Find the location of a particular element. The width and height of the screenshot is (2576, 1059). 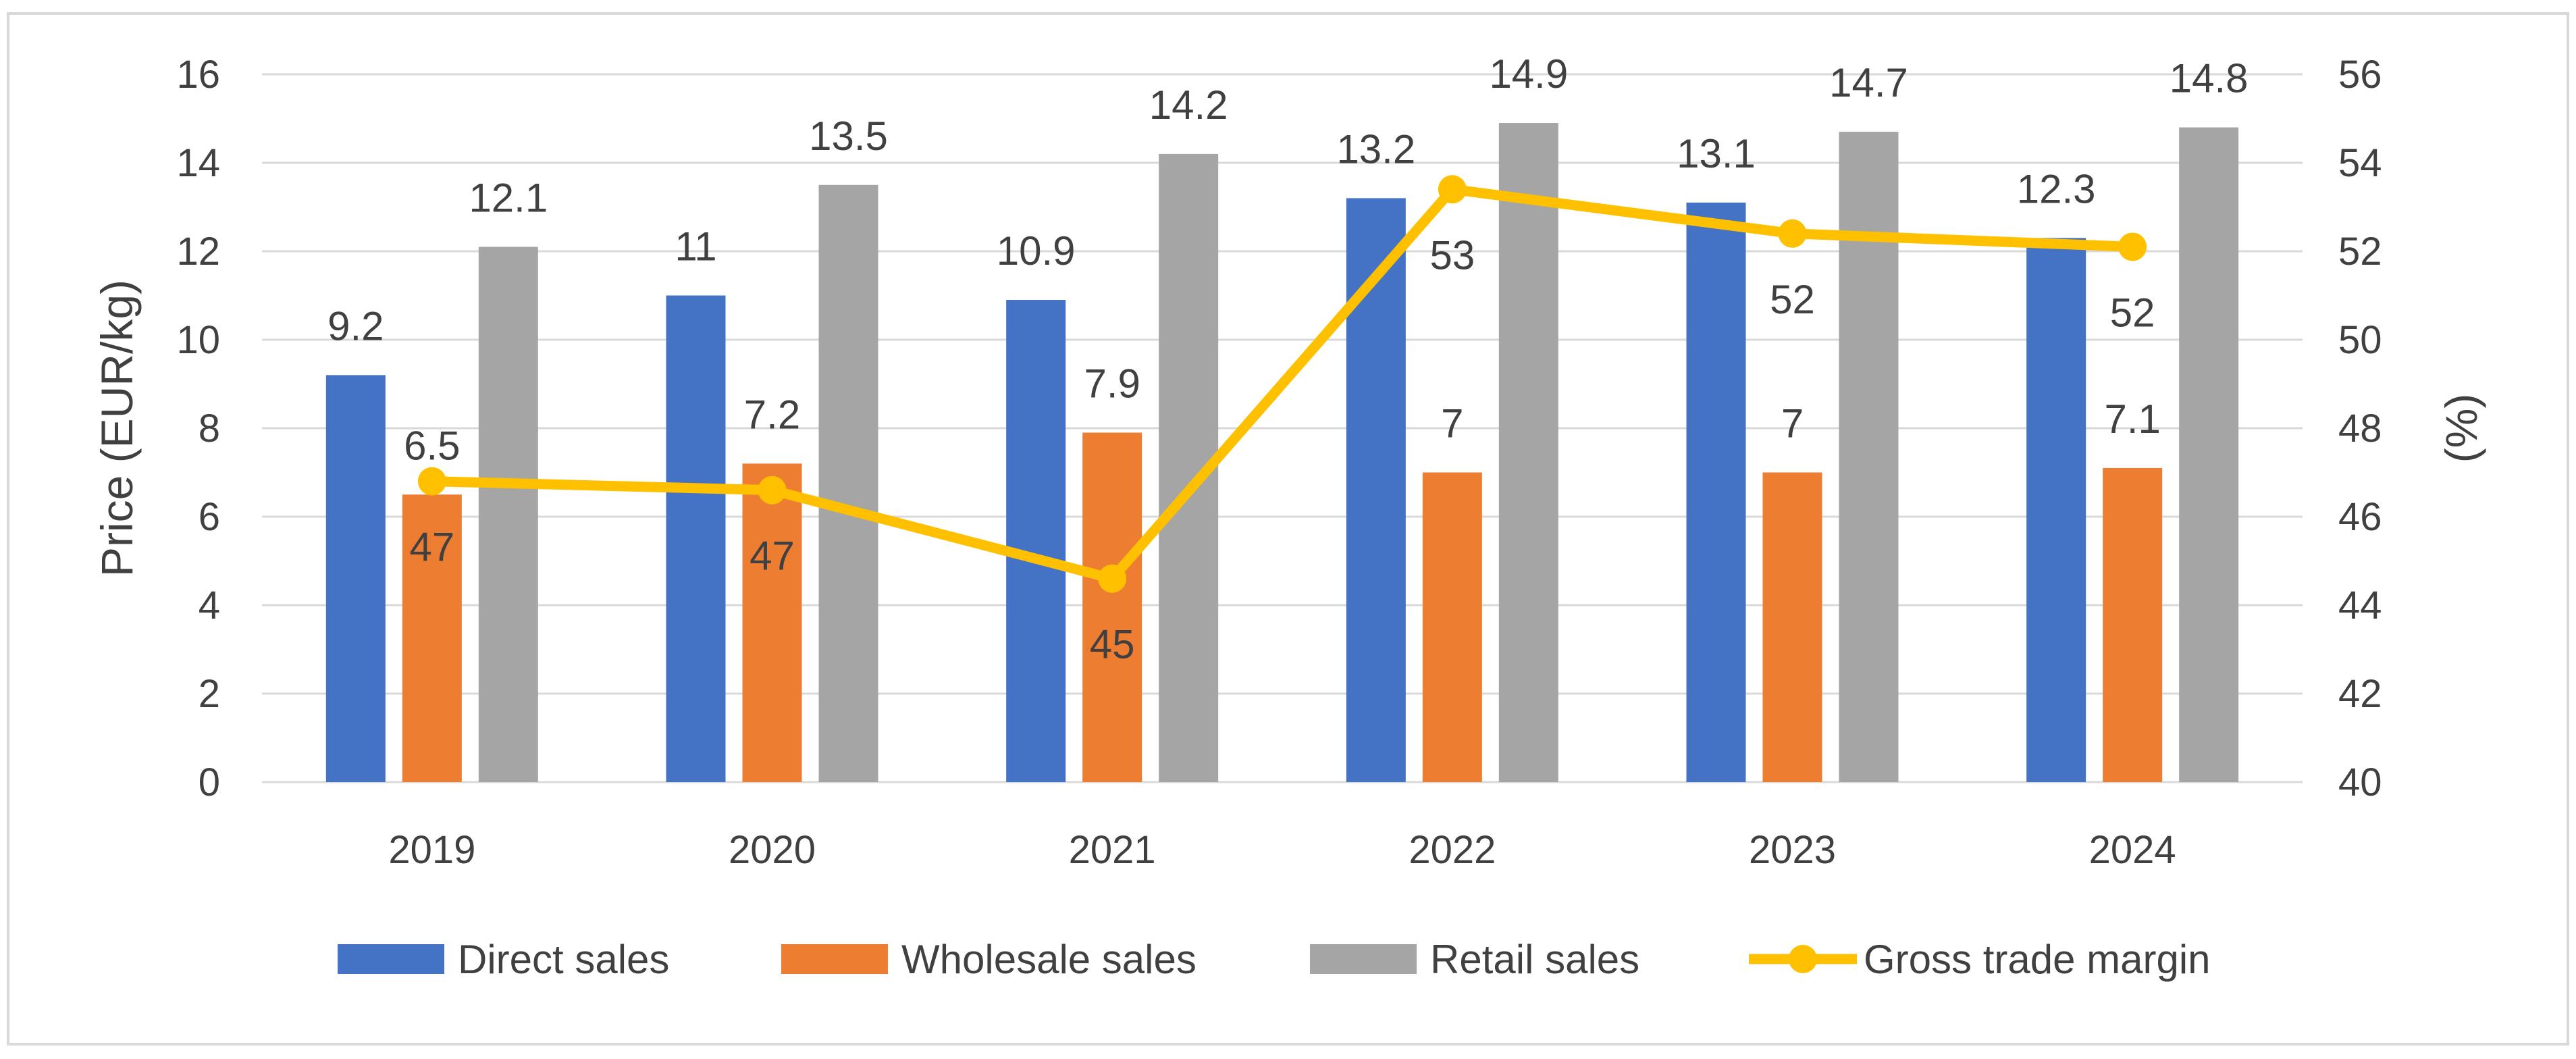

y2-tick-label: 56 is located at coordinates (2360, 75).